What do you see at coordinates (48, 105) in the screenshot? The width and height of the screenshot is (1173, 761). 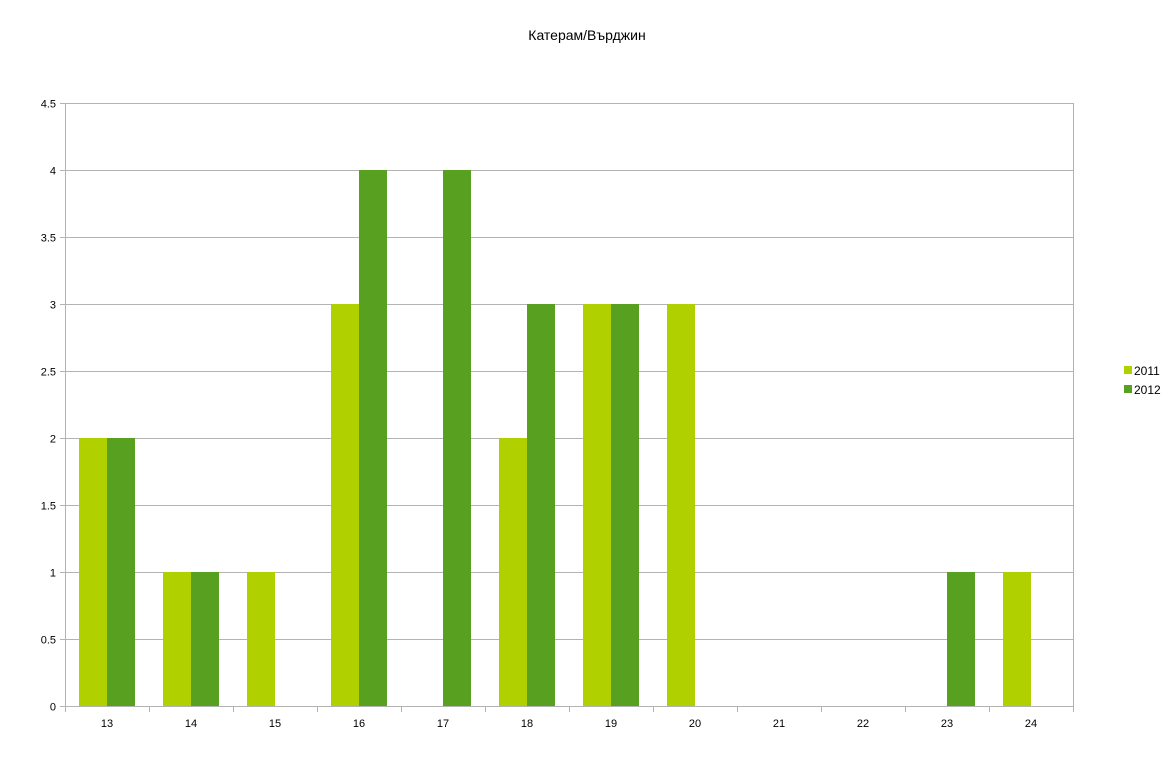 I see `y-tick-label: 4.5` at bounding box center [48, 105].